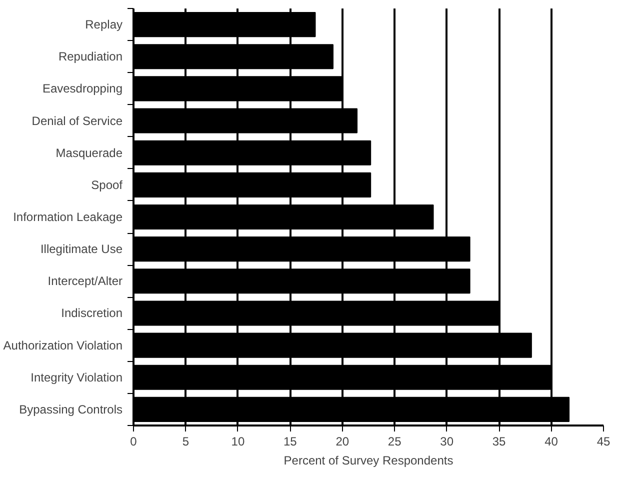  I want to click on x-tick-label: 20, so click(343, 441).